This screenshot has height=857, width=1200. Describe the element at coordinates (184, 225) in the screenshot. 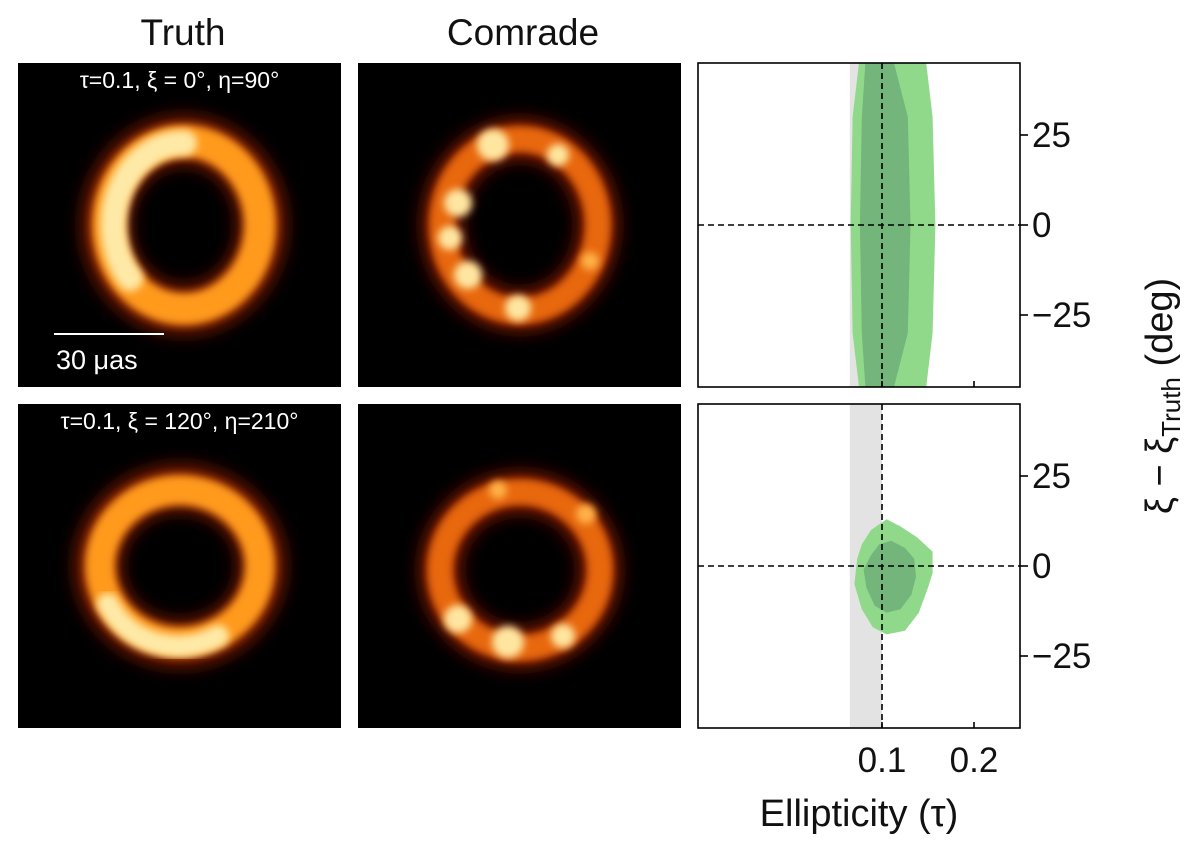

I see `truth-ring-top` at that location.